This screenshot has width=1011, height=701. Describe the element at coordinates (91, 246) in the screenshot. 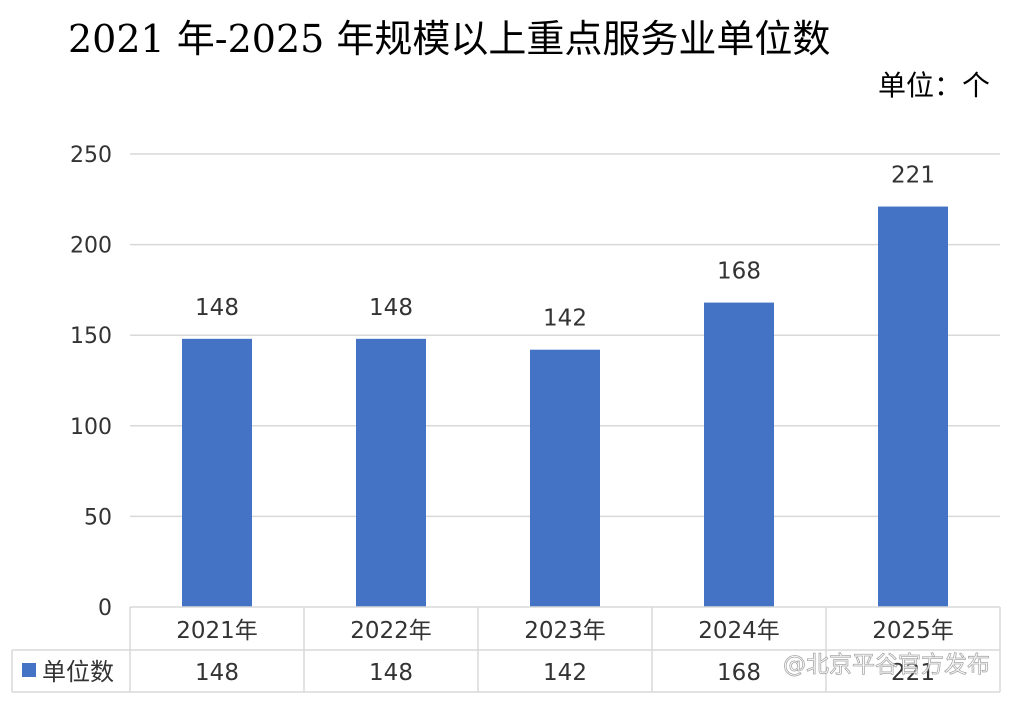

I see `y-tick-label: 200` at that location.